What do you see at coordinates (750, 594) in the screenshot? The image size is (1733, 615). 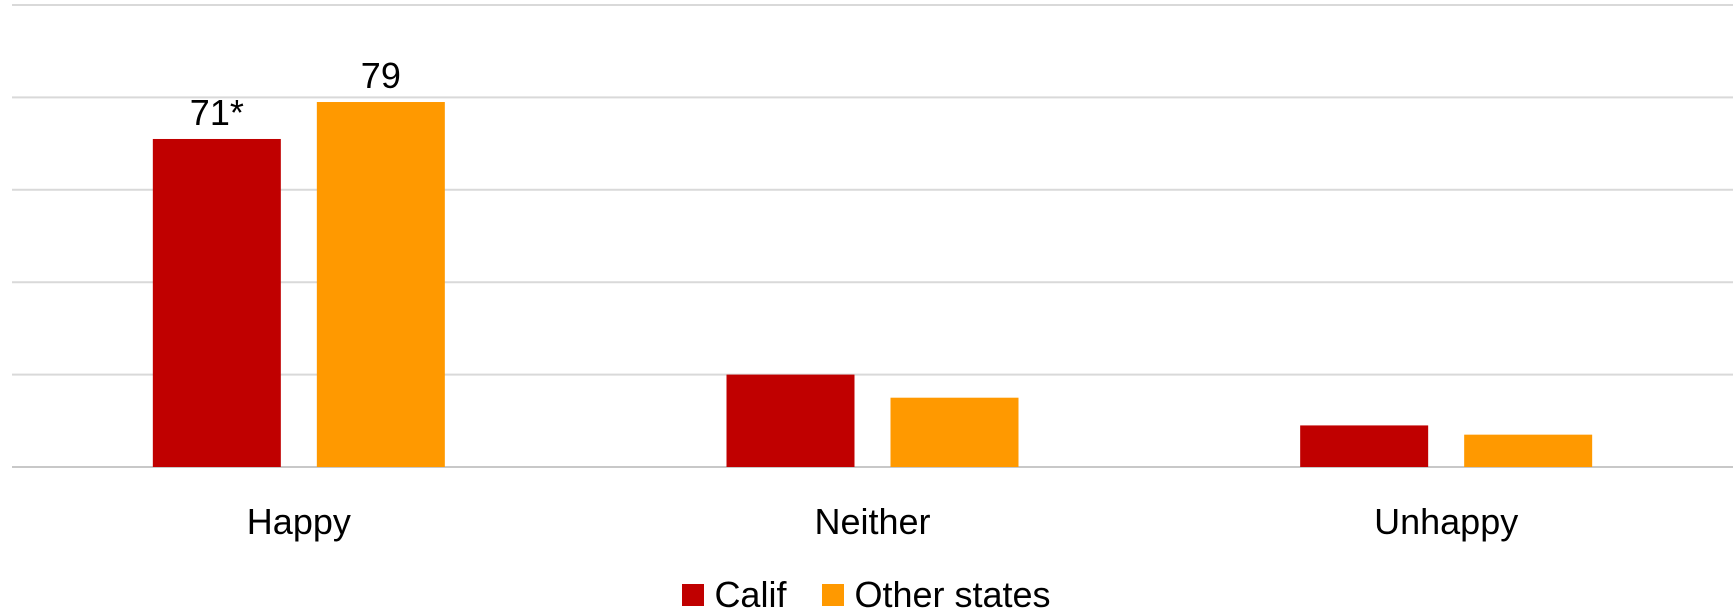 I see `legend-label-calif: Calif` at bounding box center [750, 594].